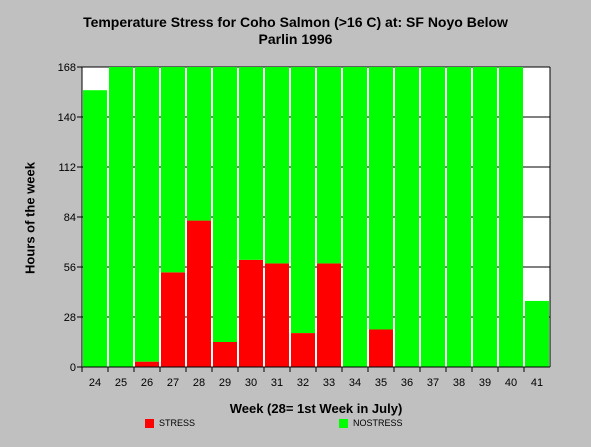  I want to click on legend-swatch-nostress, so click(343, 423).